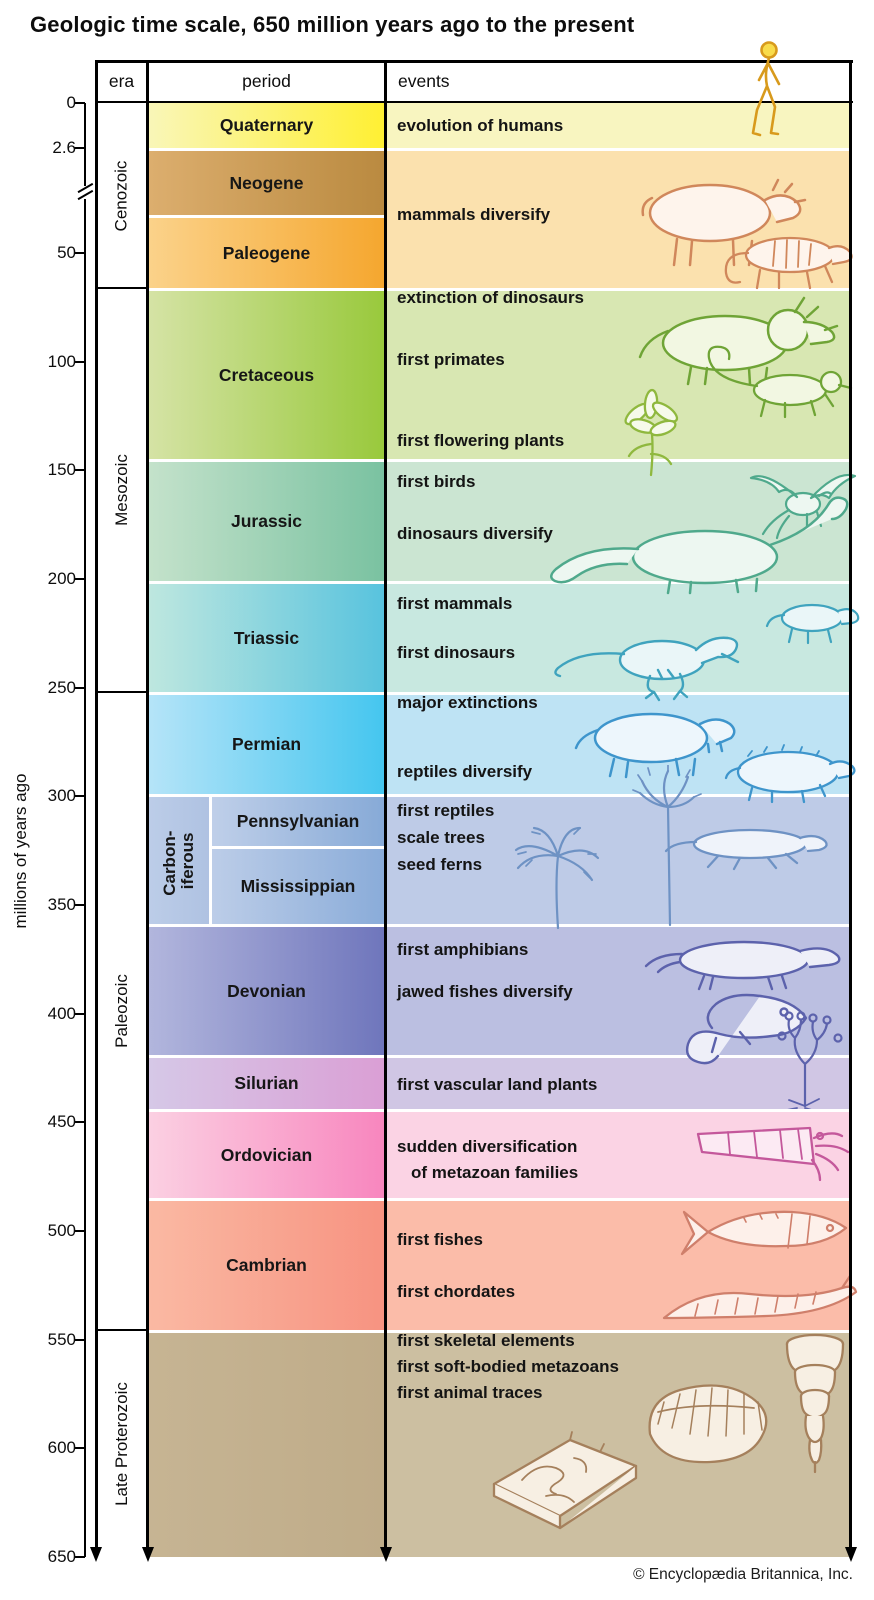  What do you see at coordinates (475, 533) in the screenshot?
I see `event-text-dinosaurs-diversify: dinosaurs diversify` at bounding box center [475, 533].